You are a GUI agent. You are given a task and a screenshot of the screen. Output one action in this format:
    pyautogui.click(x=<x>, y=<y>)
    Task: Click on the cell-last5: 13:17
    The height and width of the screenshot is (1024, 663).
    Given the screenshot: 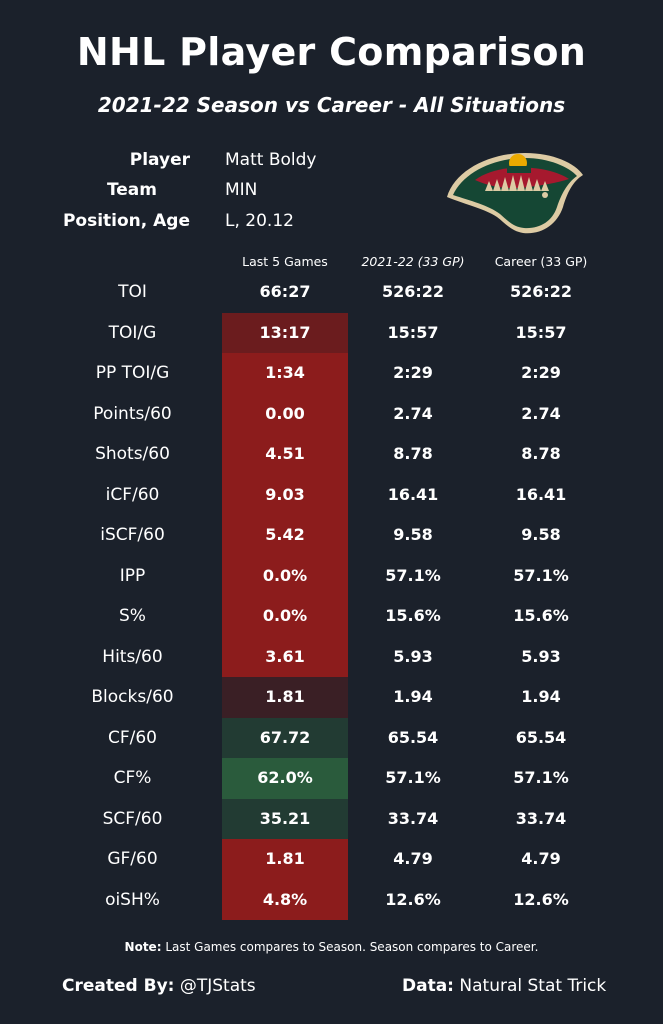 What is the action you would take?
    pyautogui.click(x=285, y=332)
    